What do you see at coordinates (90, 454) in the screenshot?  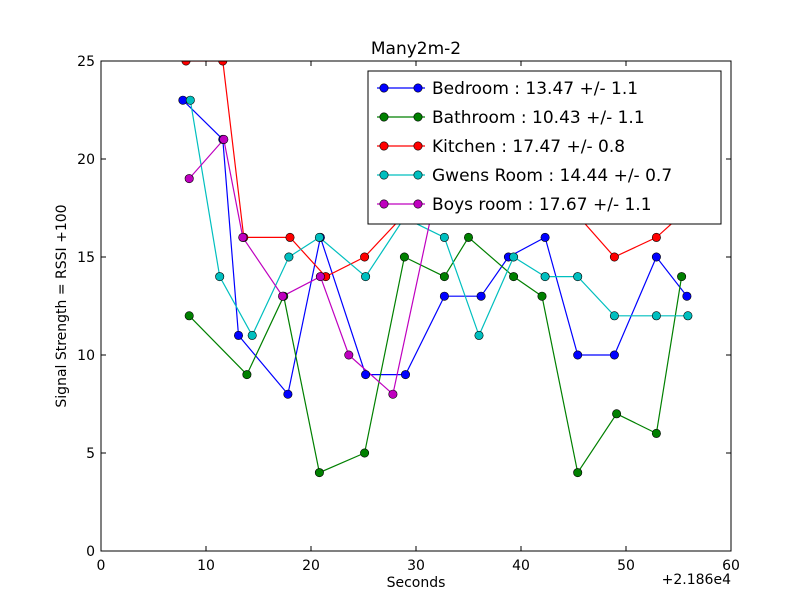 I see `y-tick-label: 5` at bounding box center [90, 454].